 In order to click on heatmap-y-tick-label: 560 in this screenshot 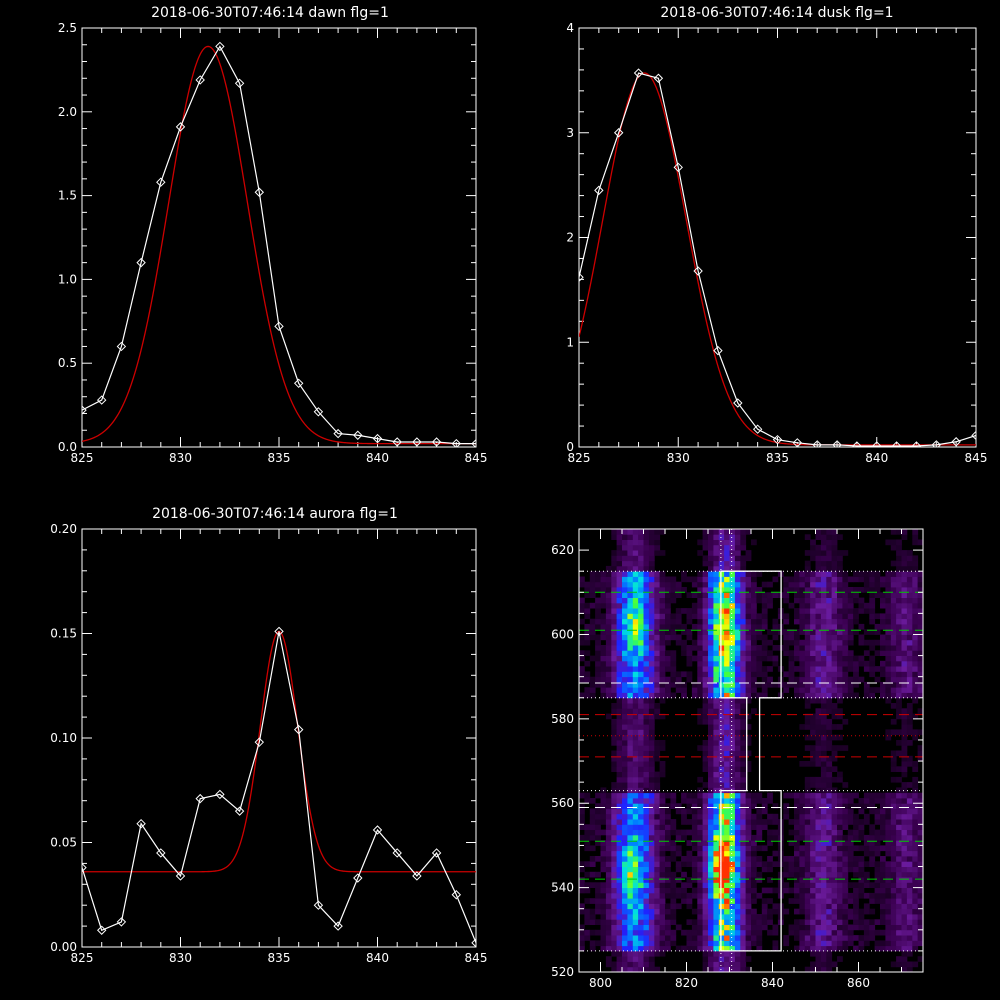, I will do `click(562, 803)`.